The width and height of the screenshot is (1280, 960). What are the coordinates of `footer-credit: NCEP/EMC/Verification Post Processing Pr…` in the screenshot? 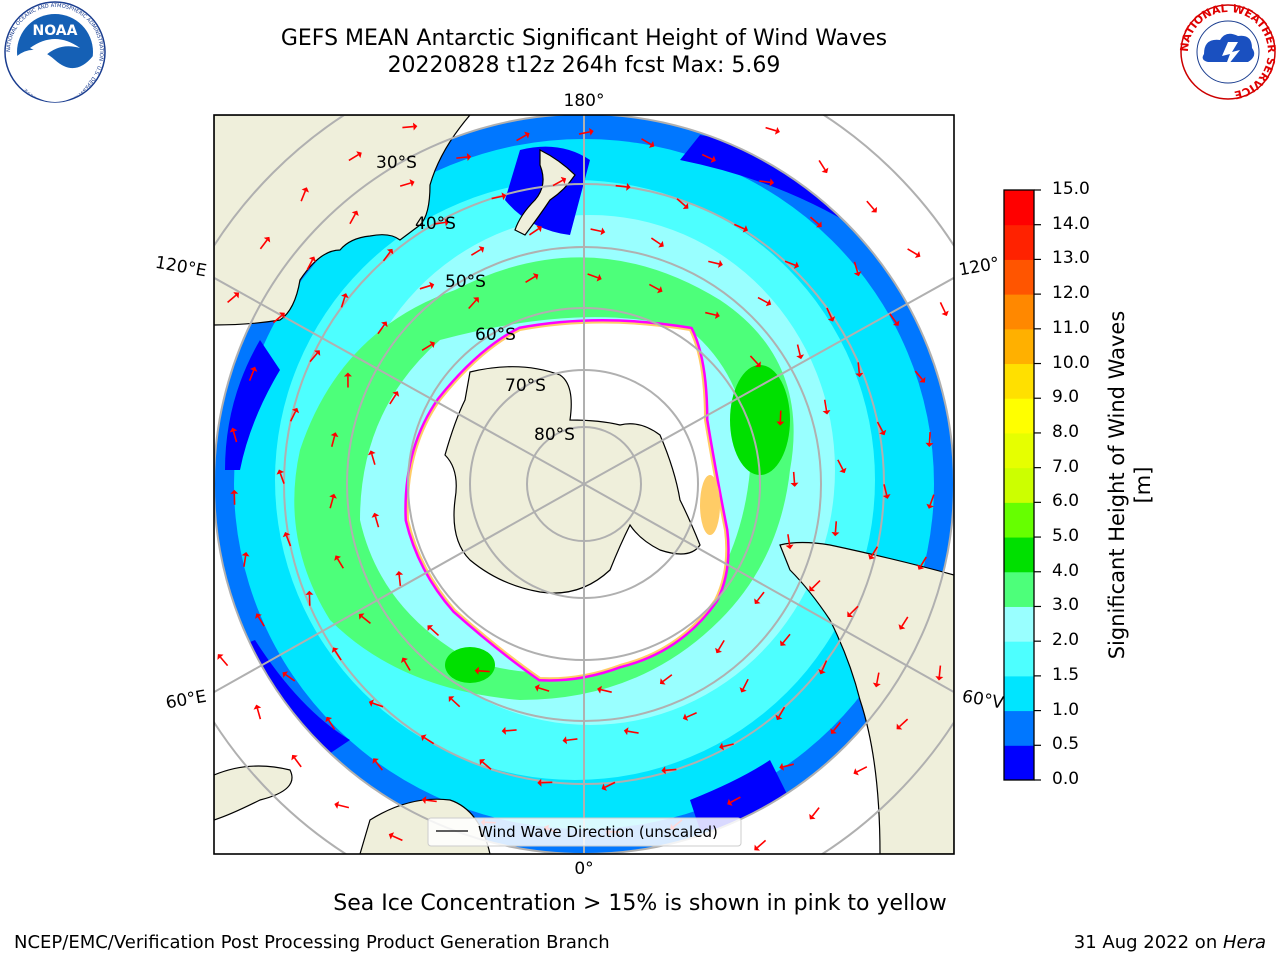 It's located at (312, 942).